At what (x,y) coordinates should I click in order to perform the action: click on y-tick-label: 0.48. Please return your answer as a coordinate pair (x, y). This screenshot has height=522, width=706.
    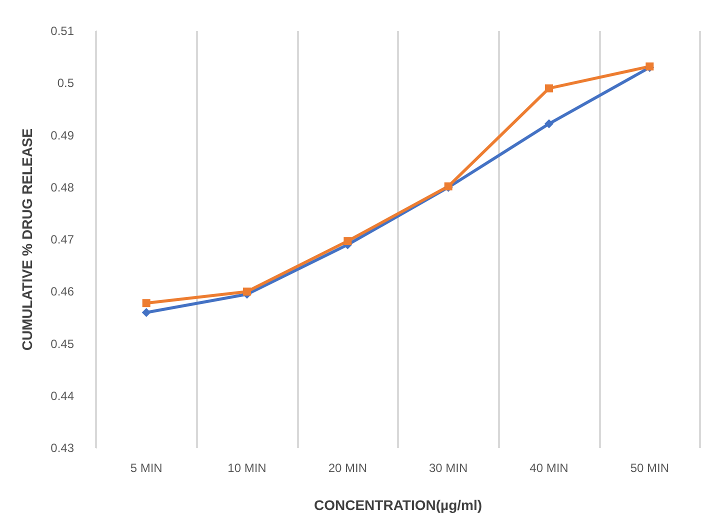
    Looking at the image, I should click on (62, 187).